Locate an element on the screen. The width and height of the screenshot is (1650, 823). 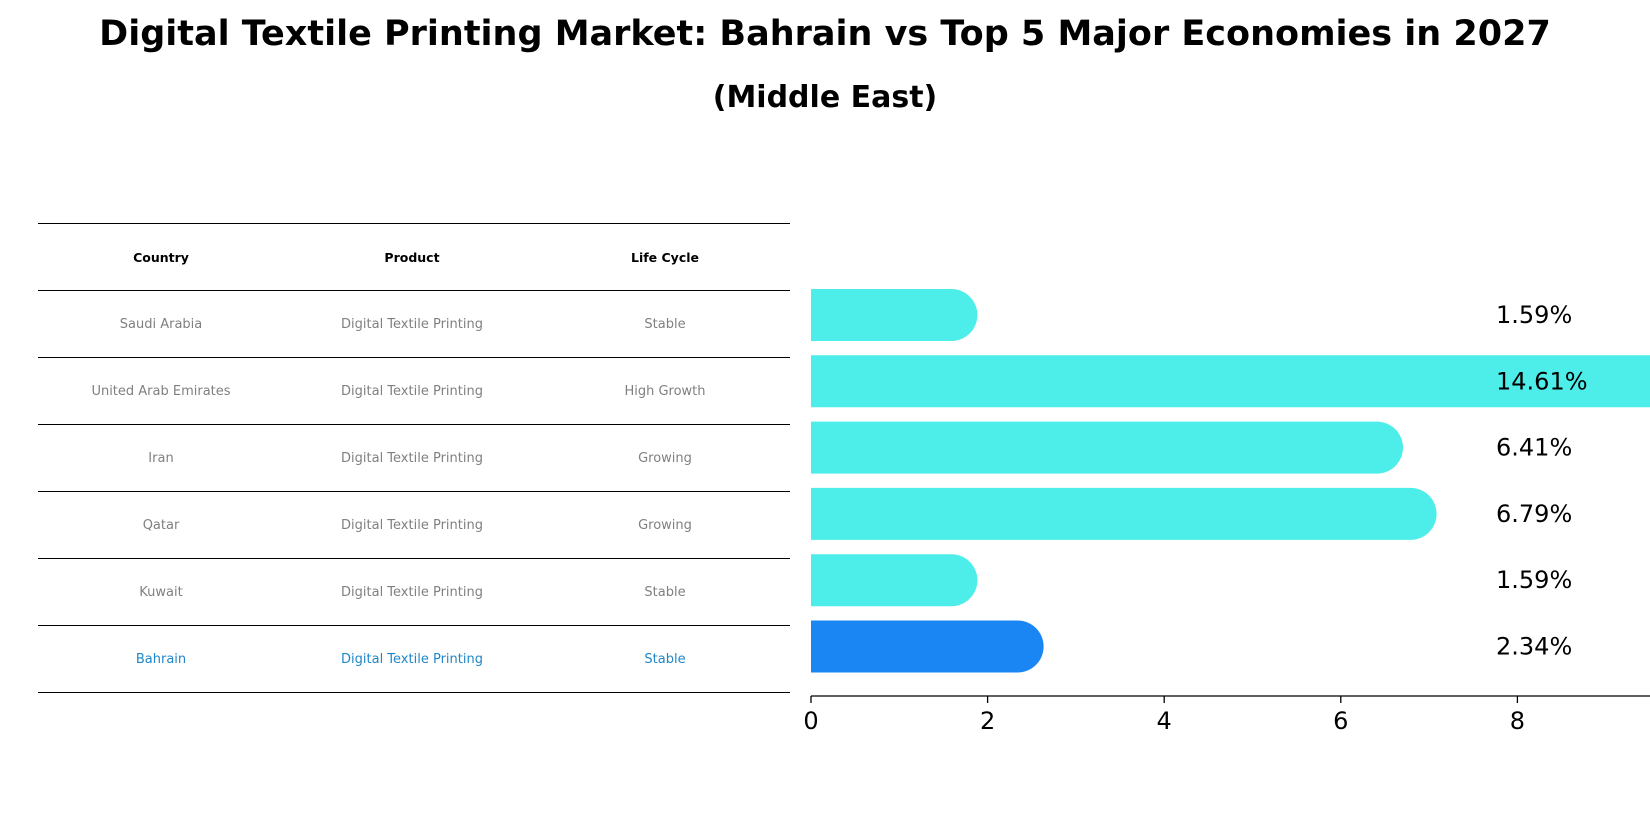
table-header-row: Country Product Life Cycle is located at coordinates (414, 256).